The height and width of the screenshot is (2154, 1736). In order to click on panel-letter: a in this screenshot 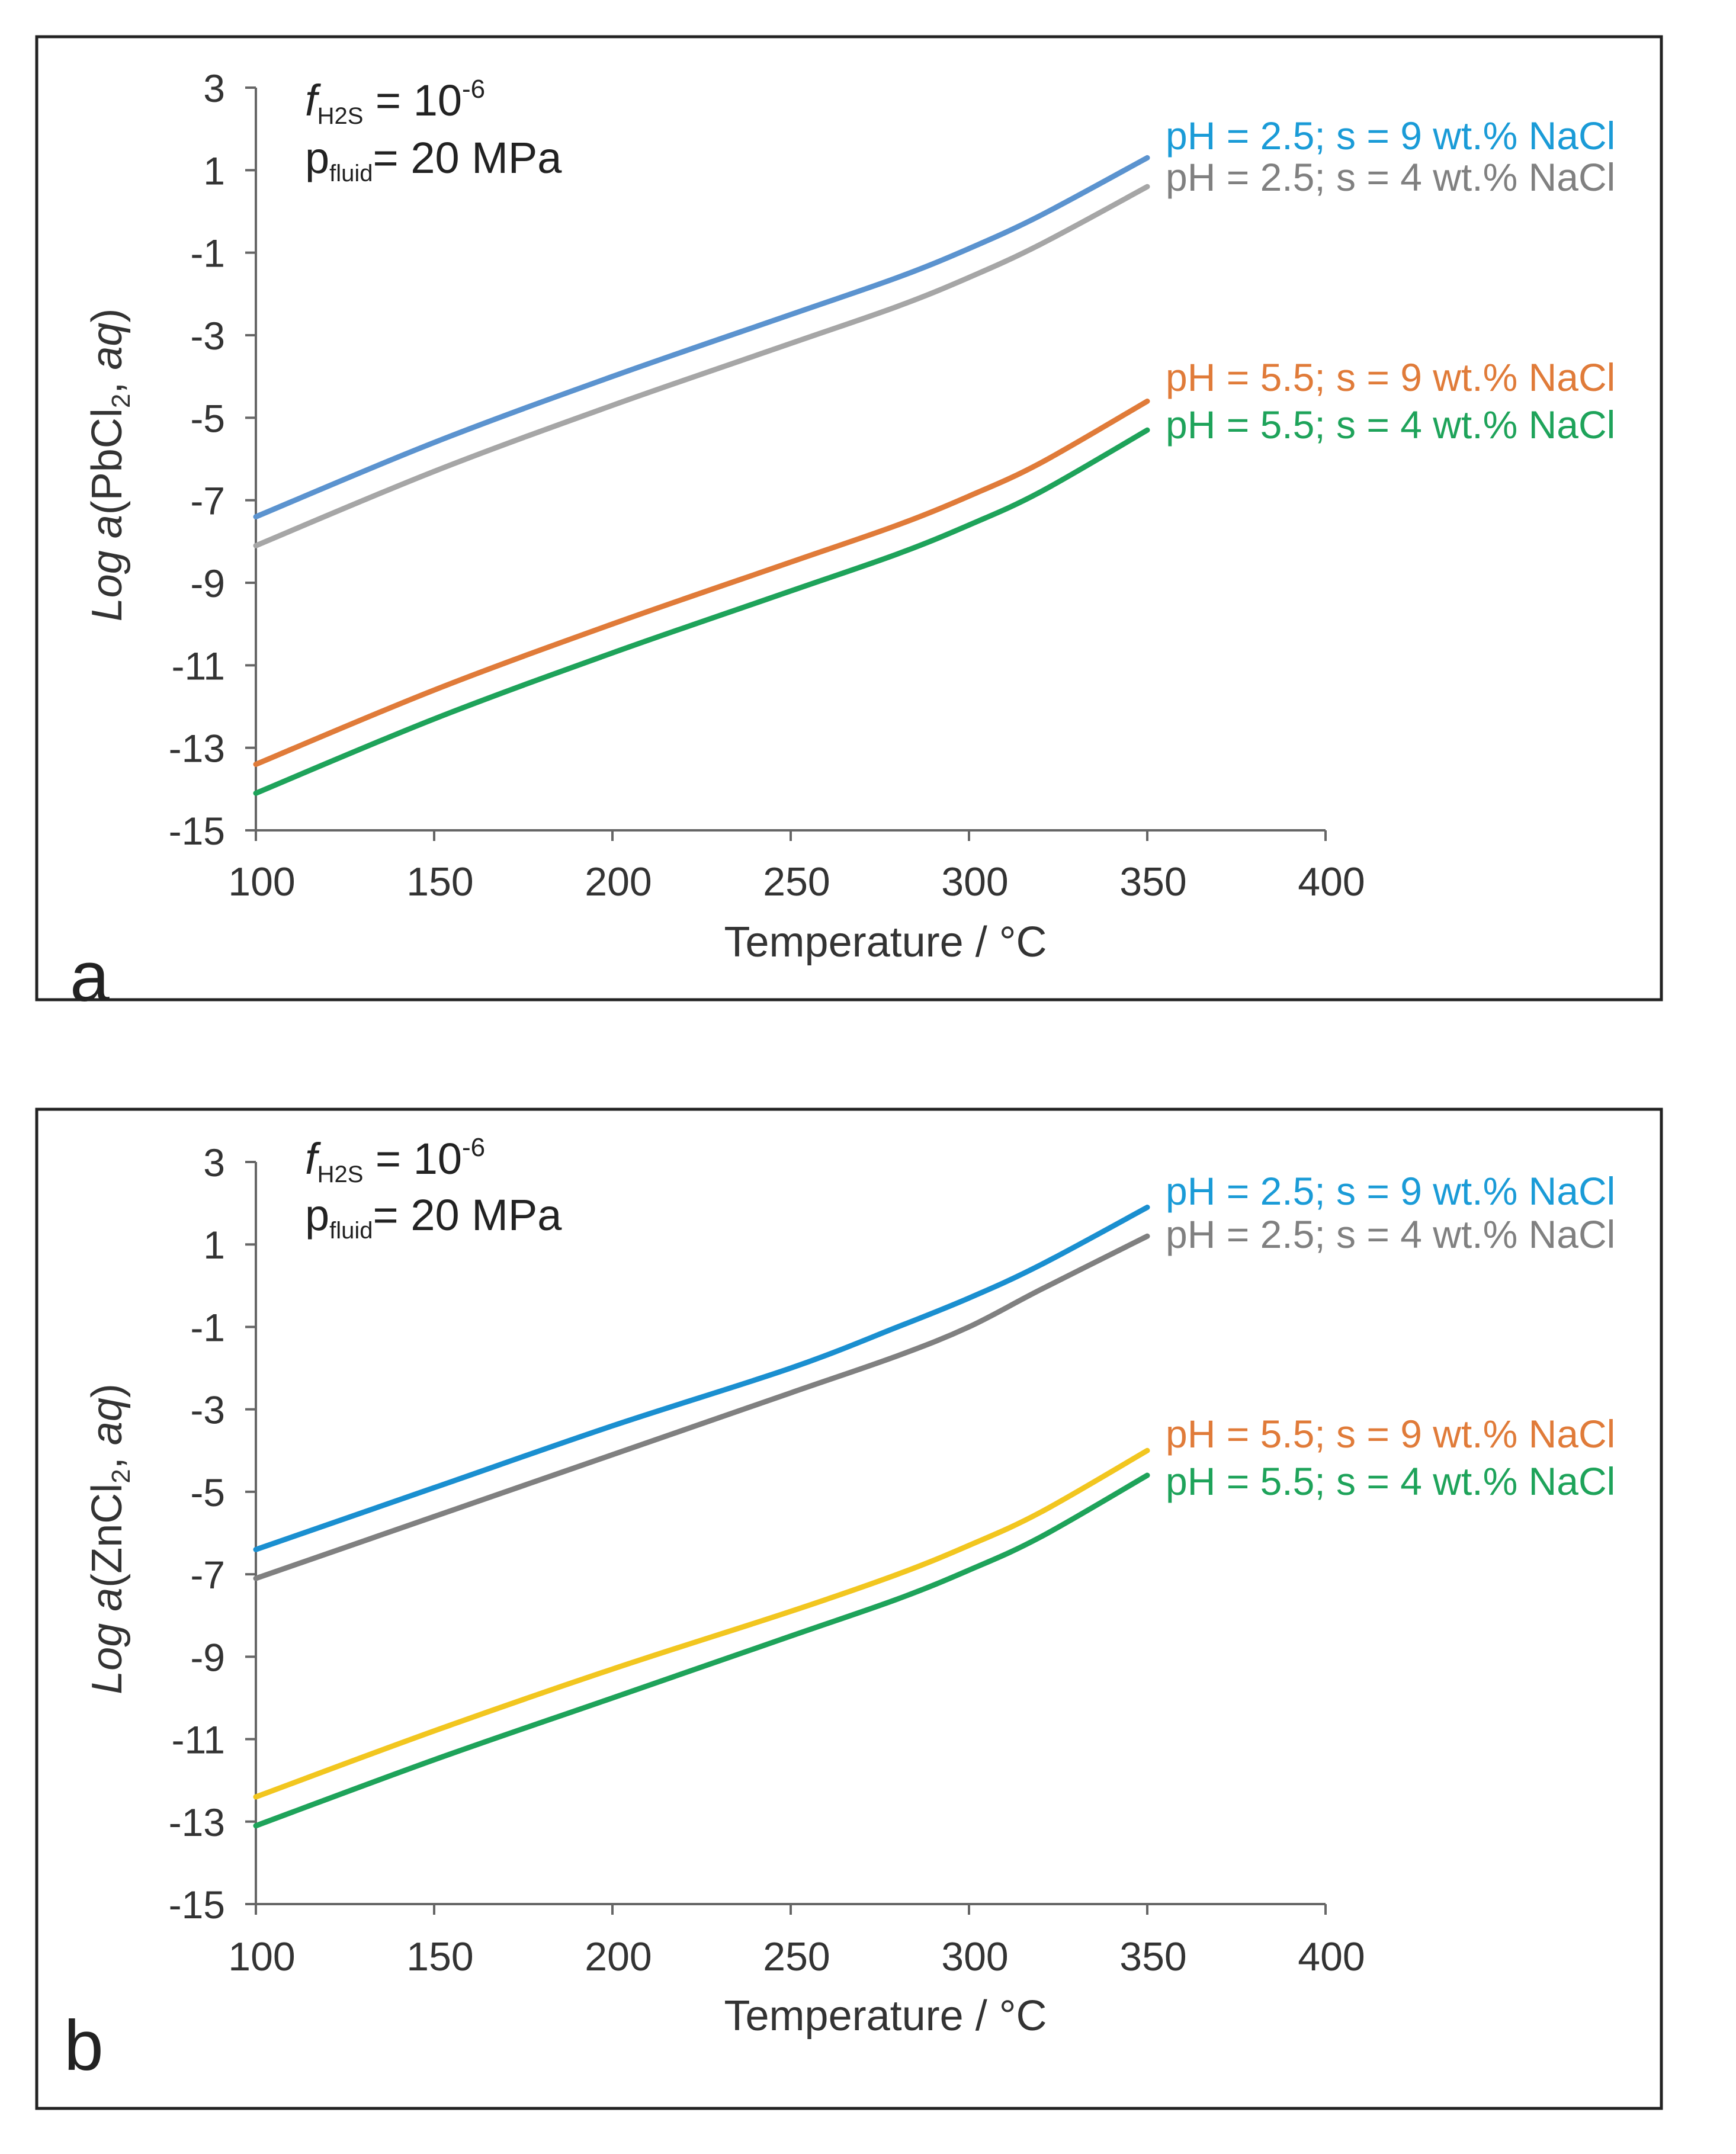, I will do `click(90, 976)`.